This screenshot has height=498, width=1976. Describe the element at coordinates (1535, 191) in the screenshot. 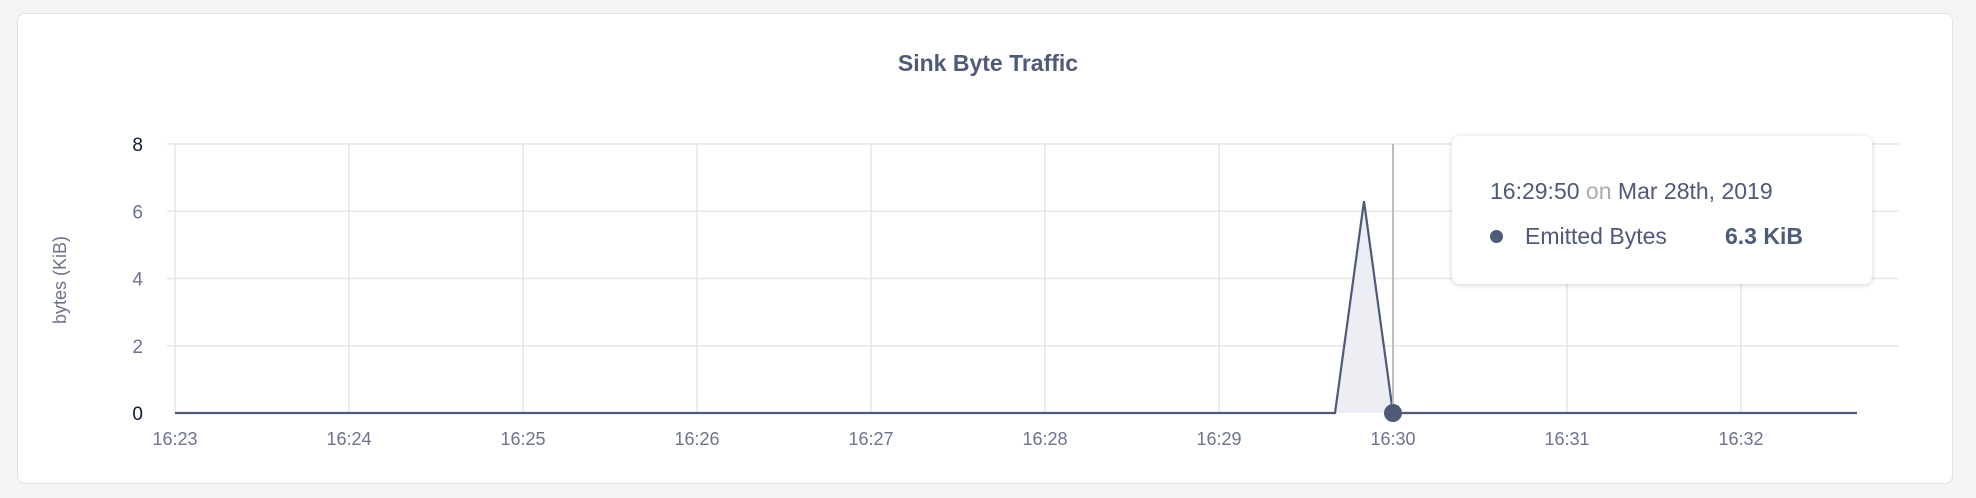

I see `tooltip-time: 16:29:50` at that location.